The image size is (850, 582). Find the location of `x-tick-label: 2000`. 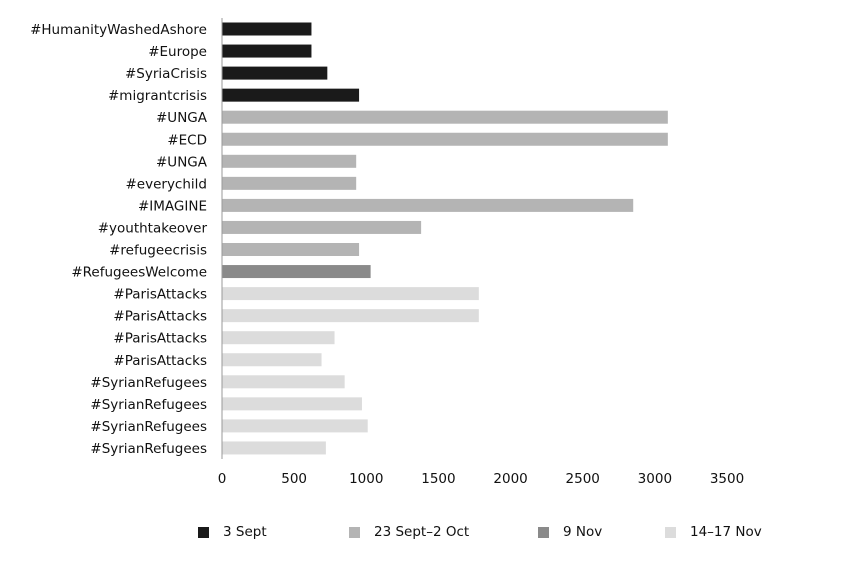

x-tick-label: 2000 is located at coordinates (510, 479).